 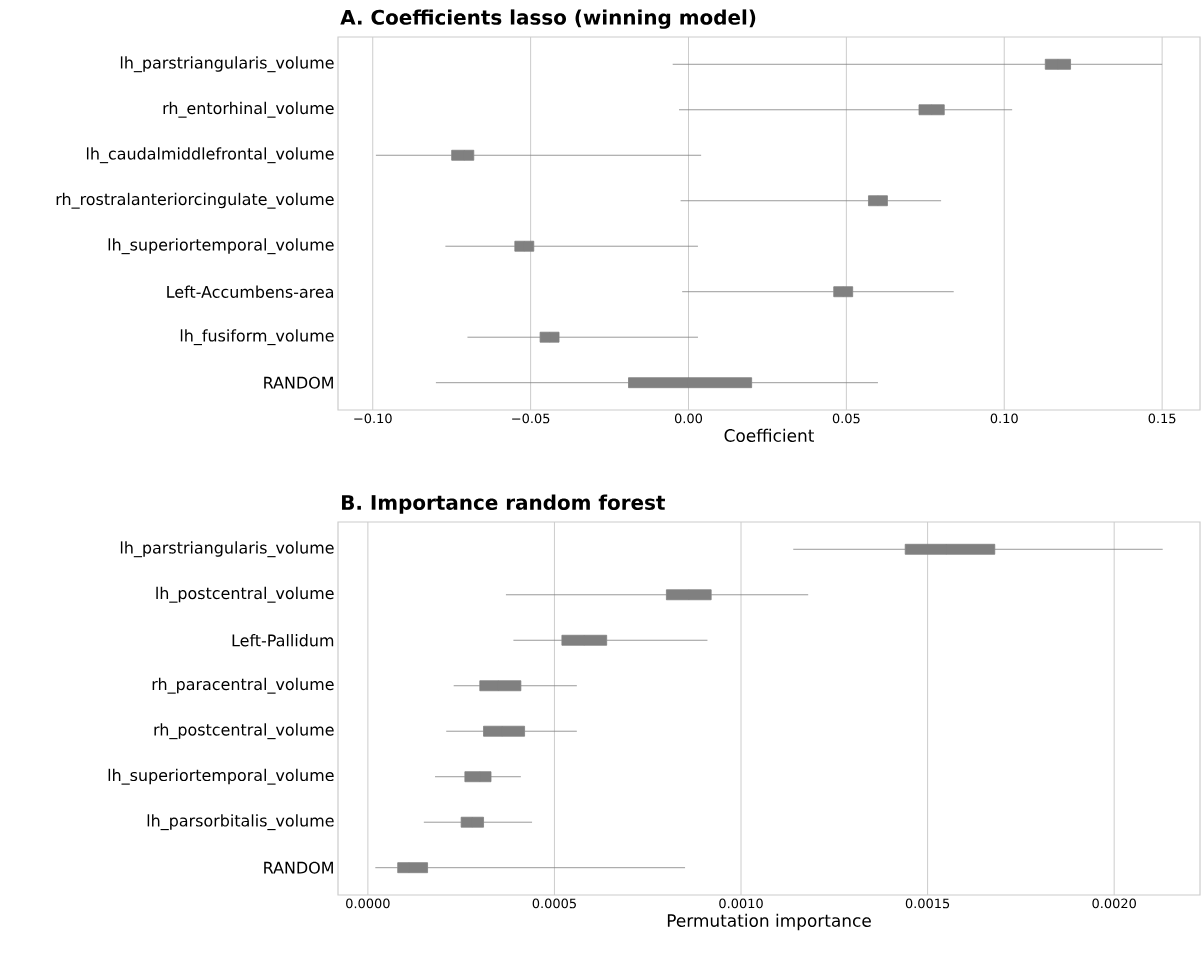 What do you see at coordinates (283, 640) in the screenshot?
I see `y-tick-label: Left-Pallidum` at bounding box center [283, 640].